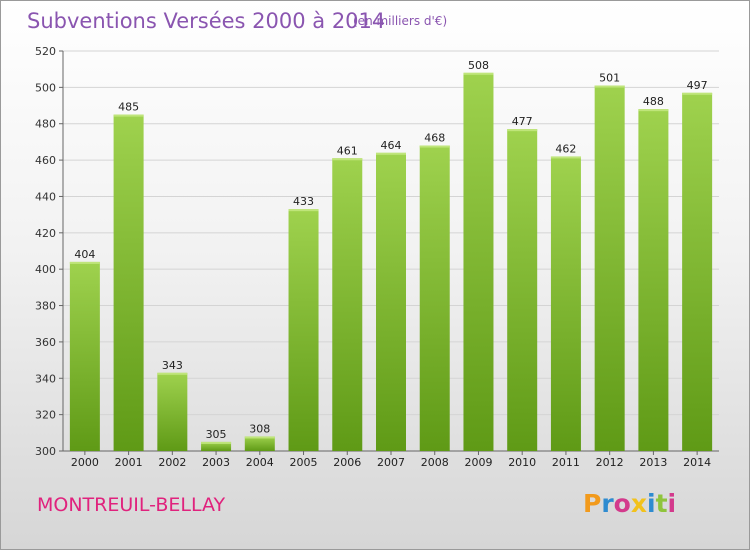 The width and height of the screenshot is (750, 550). Describe the element at coordinates (661, 503) in the screenshot. I see `logo-letter: t` at that location.